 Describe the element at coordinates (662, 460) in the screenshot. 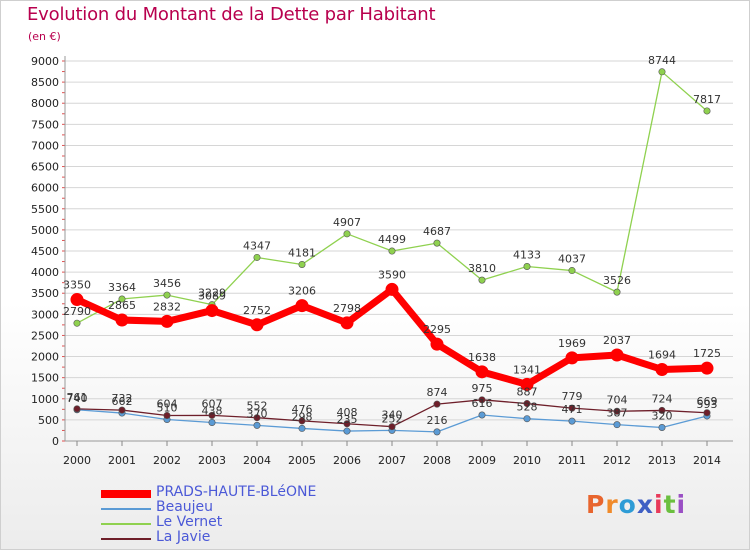

I see `x-tick-label: 2013` at that location.